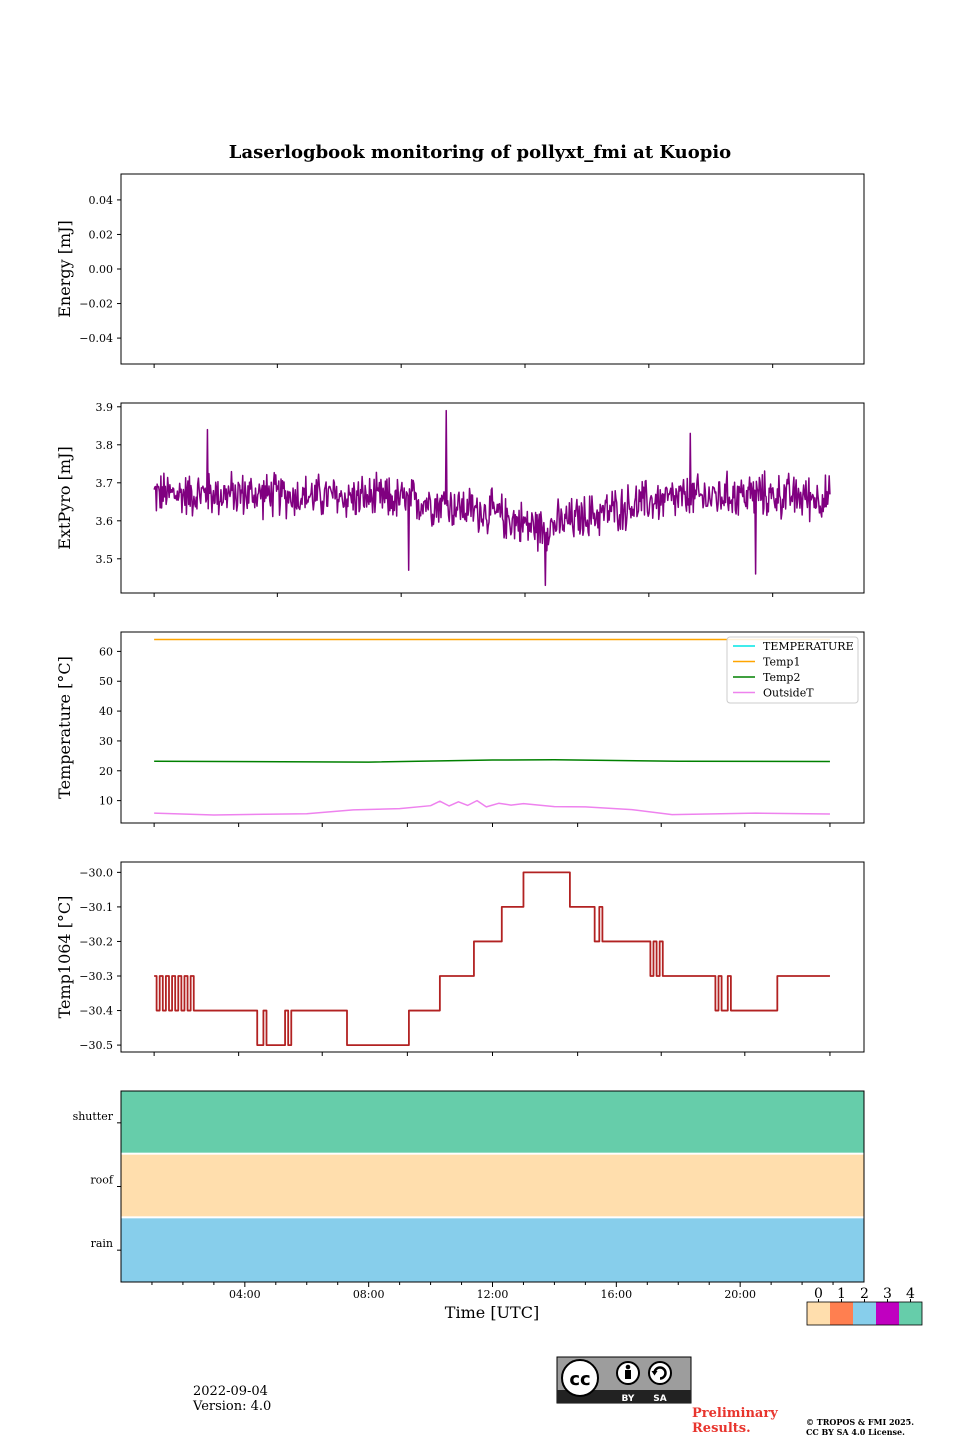 This screenshot has height=1440, width=960. Describe the element at coordinates (492, 1122) in the screenshot. I see `status-row-shutter` at that location.